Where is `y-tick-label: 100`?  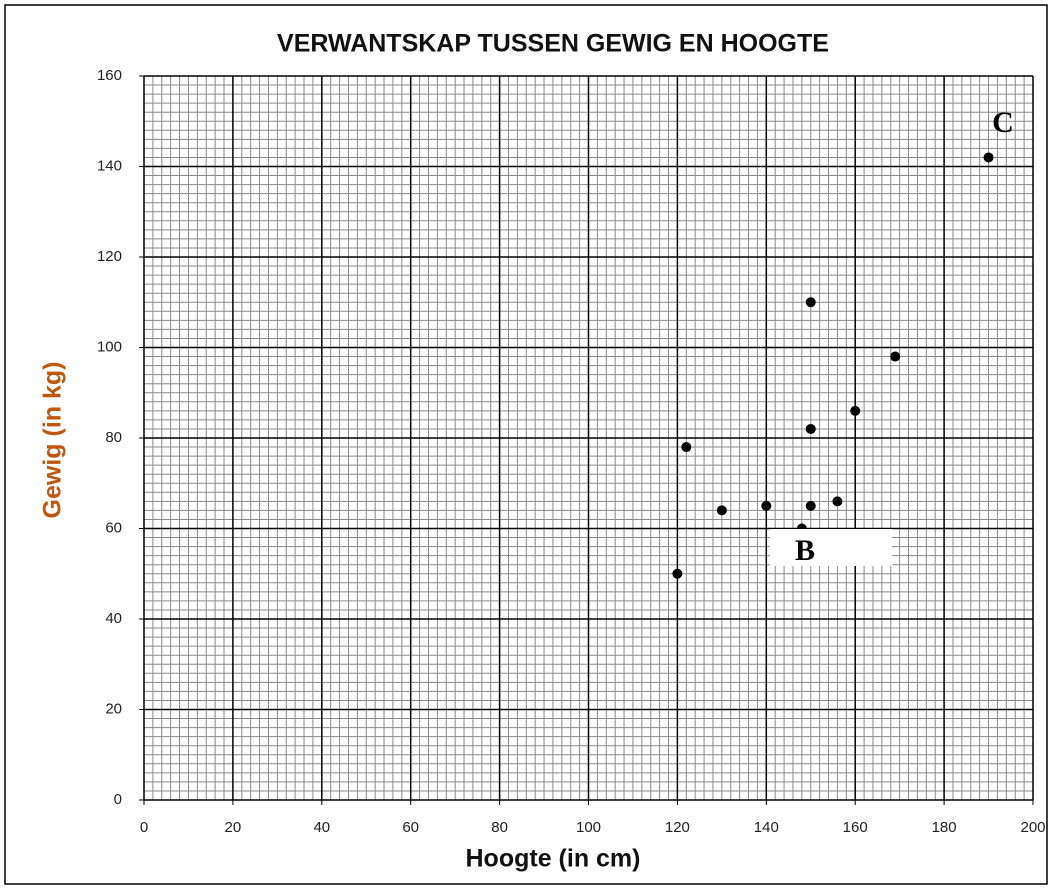
y-tick-label: 100 is located at coordinates (109, 346).